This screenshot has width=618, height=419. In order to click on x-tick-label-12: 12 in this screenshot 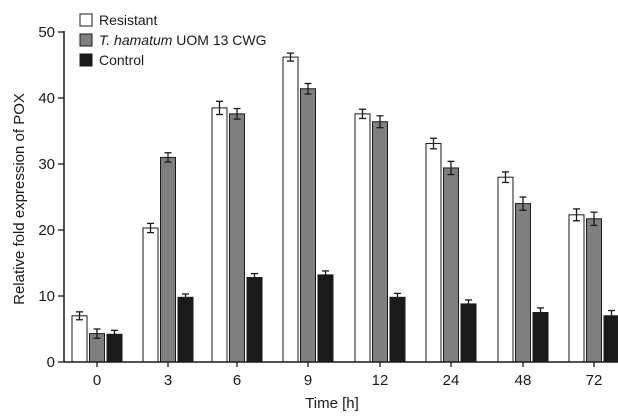, I will do `click(380, 380)`.